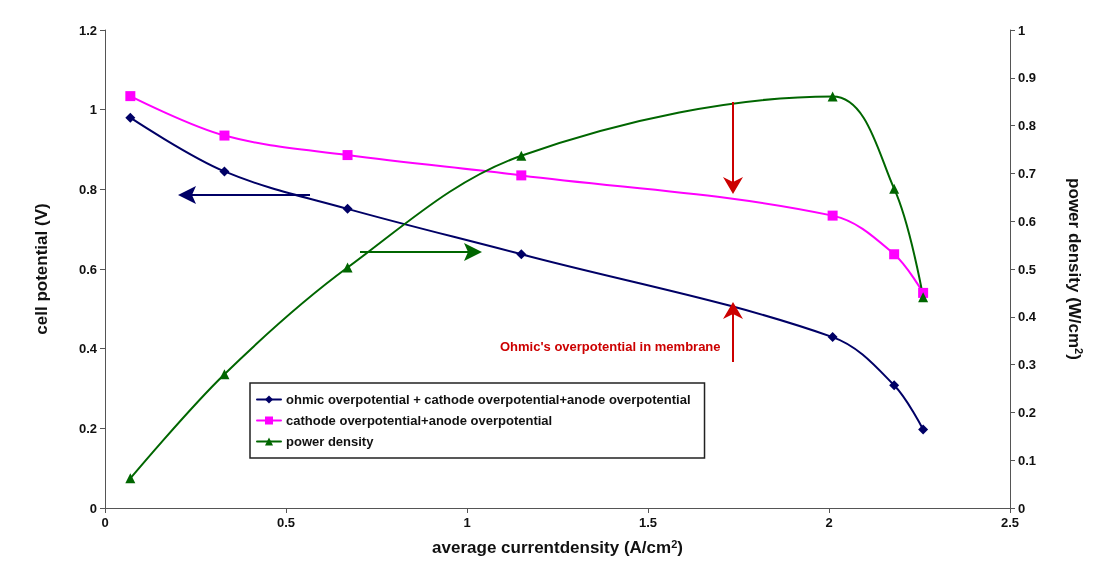  What do you see at coordinates (829, 522) in the screenshot?
I see `x-tick-label: 2` at bounding box center [829, 522].